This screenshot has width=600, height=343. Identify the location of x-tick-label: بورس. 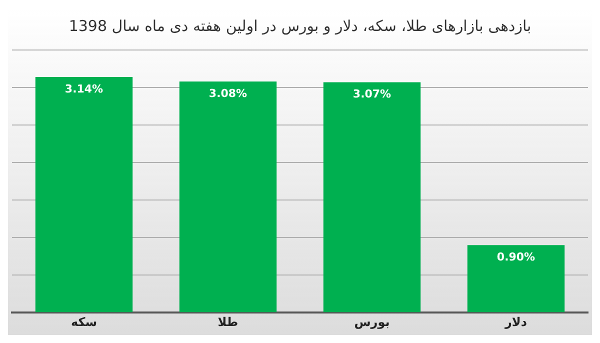
(372, 321).